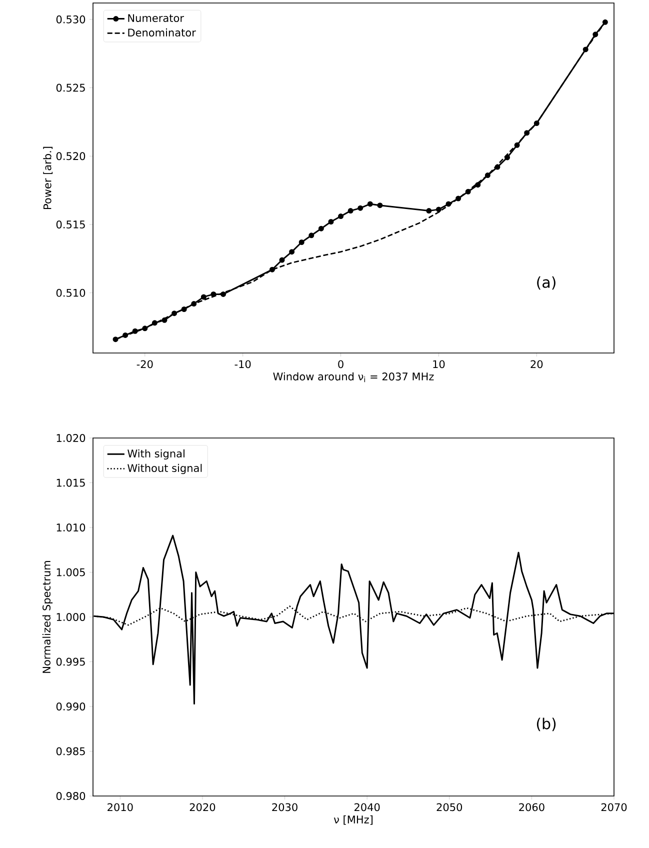 The height and width of the screenshot is (848, 649). I want to click on x-tick-label: 2020, so click(203, 807).